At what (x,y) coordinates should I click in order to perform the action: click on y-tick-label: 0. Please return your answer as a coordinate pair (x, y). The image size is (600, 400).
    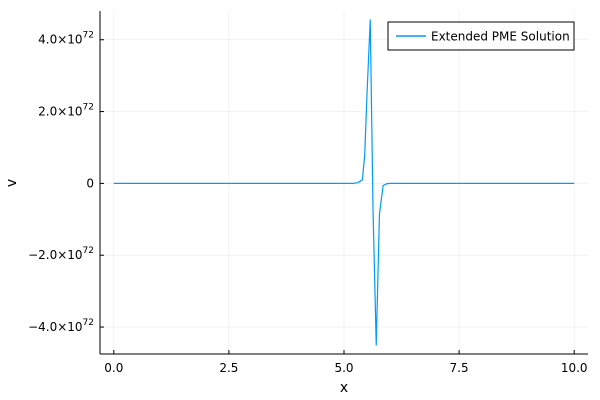
    Looking at the image, I should click on (90, 183).